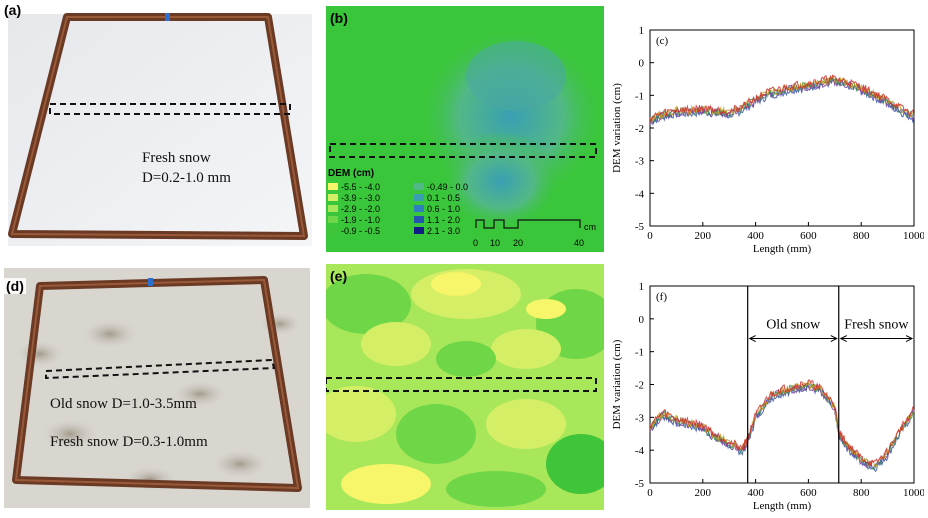 The width and height of the screenshot is (928, 518). Describe the element at coordinates (843, 338) in the screenshot. I see `fresh-snow-arrow-head-left` at that location.